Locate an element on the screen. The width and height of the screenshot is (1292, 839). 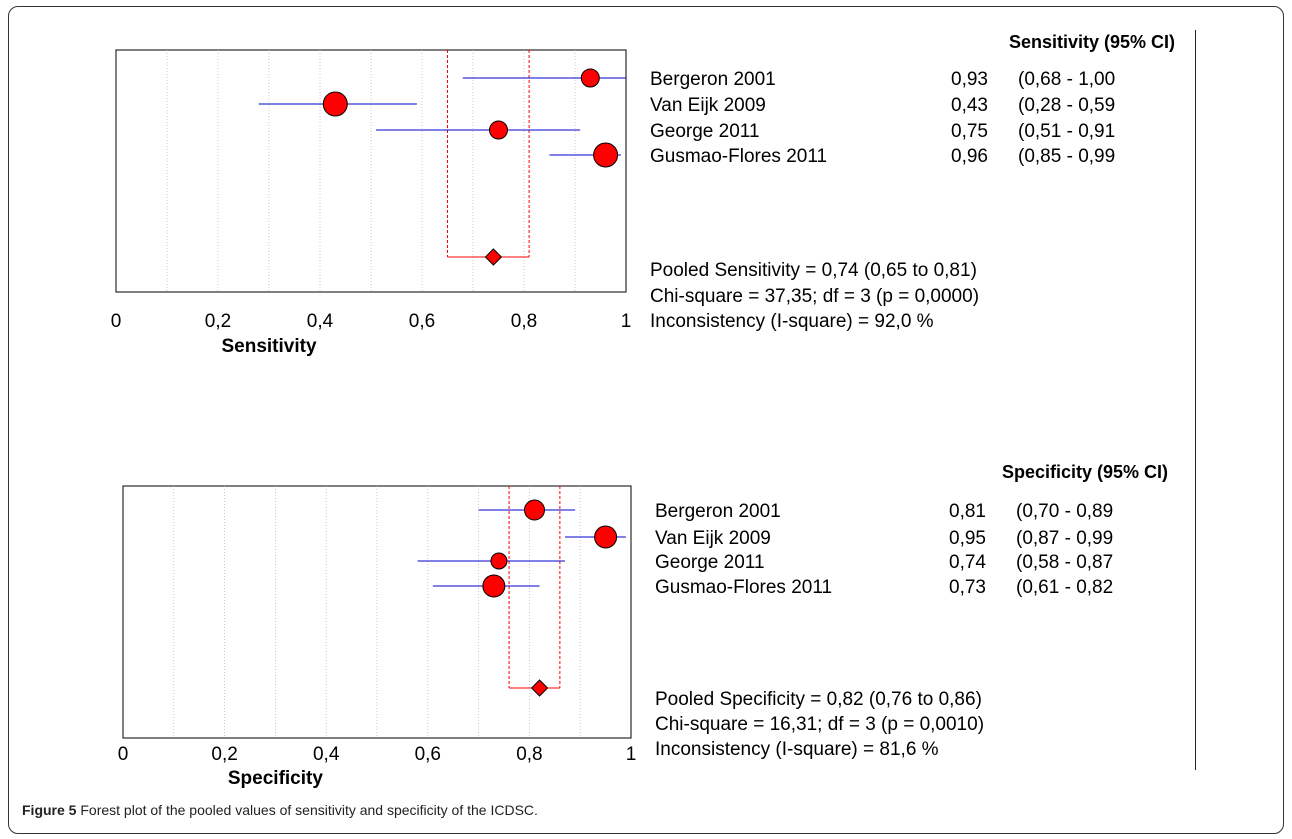
summary-statistic: Chi-square = 16,31; df = 3 (p = 0,0010) is located at coordinates (819, 724).